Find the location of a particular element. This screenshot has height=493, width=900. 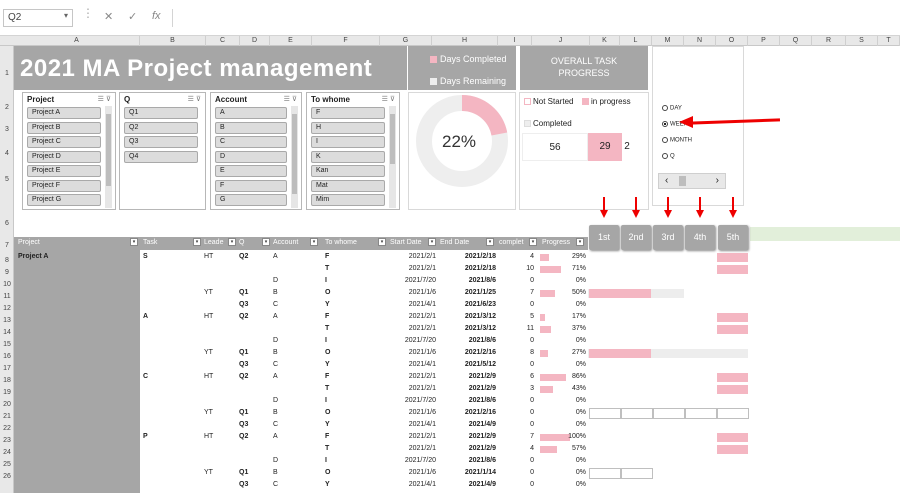

slicer-item: Project G is located at coordinates (64, 200).